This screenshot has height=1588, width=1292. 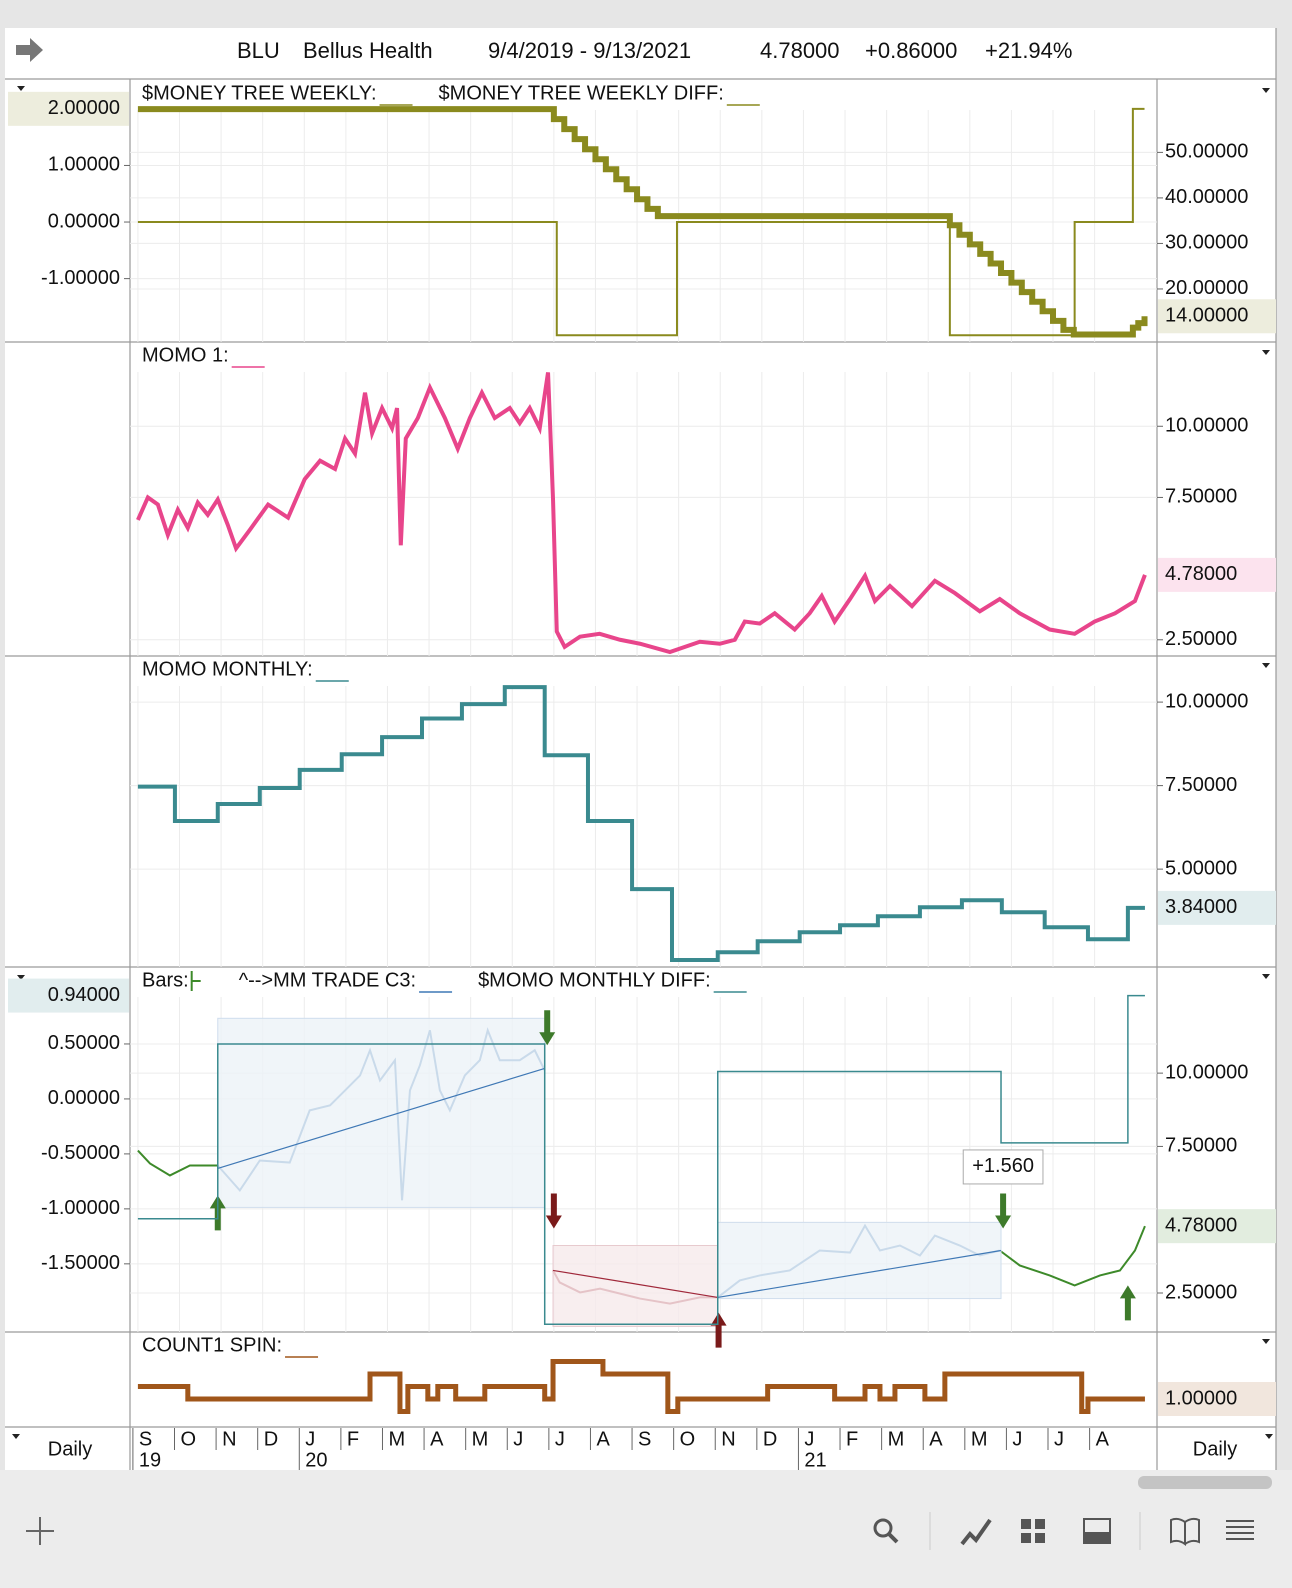 What do you see at coordinates (800, 50) in the screenshot?
I see `last-price: 4.78000` at bounding box center [800, 50].